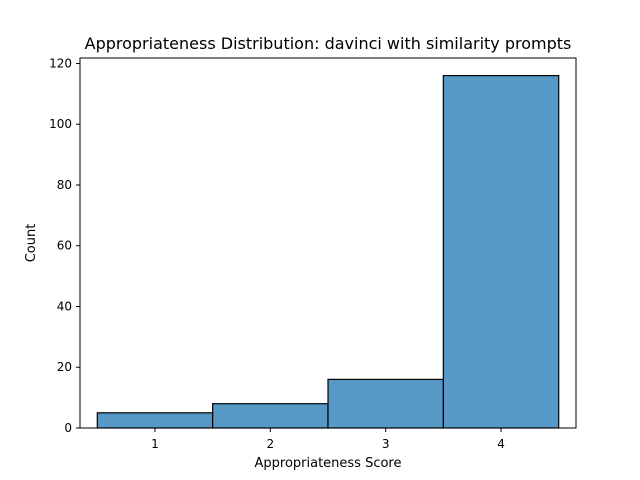 This screenshot has height=480, width=640. What do you see at coordinates (327, 463) in the screenshot?
I see `x-axis-label: Appropriateness Score` at bounding box center [327, 463].